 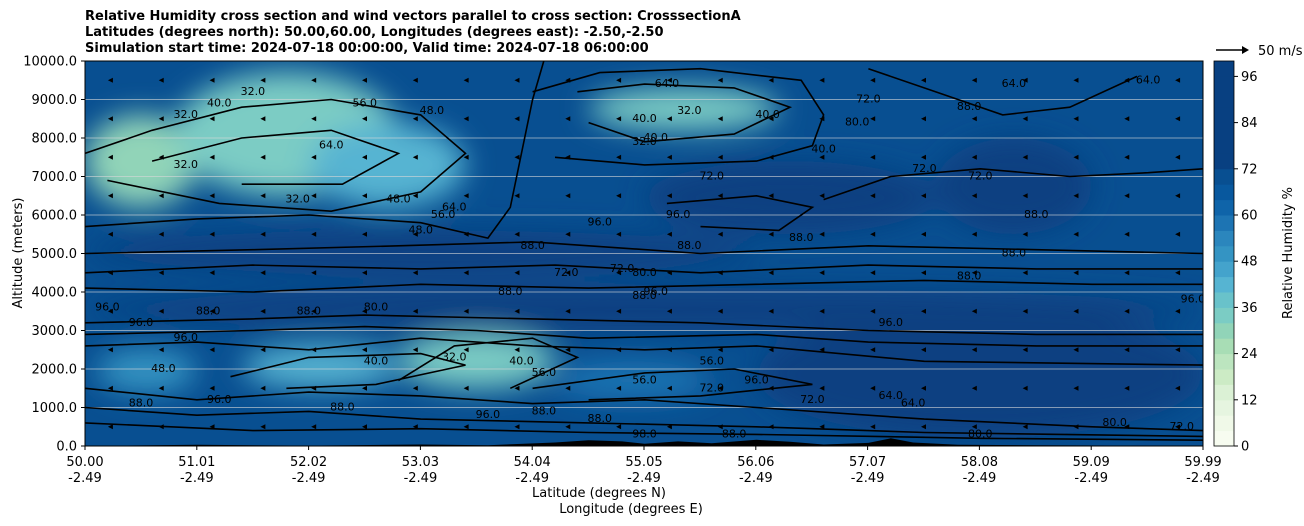 I want to click on contour-label: 56.0, so click(x=443, y=214).